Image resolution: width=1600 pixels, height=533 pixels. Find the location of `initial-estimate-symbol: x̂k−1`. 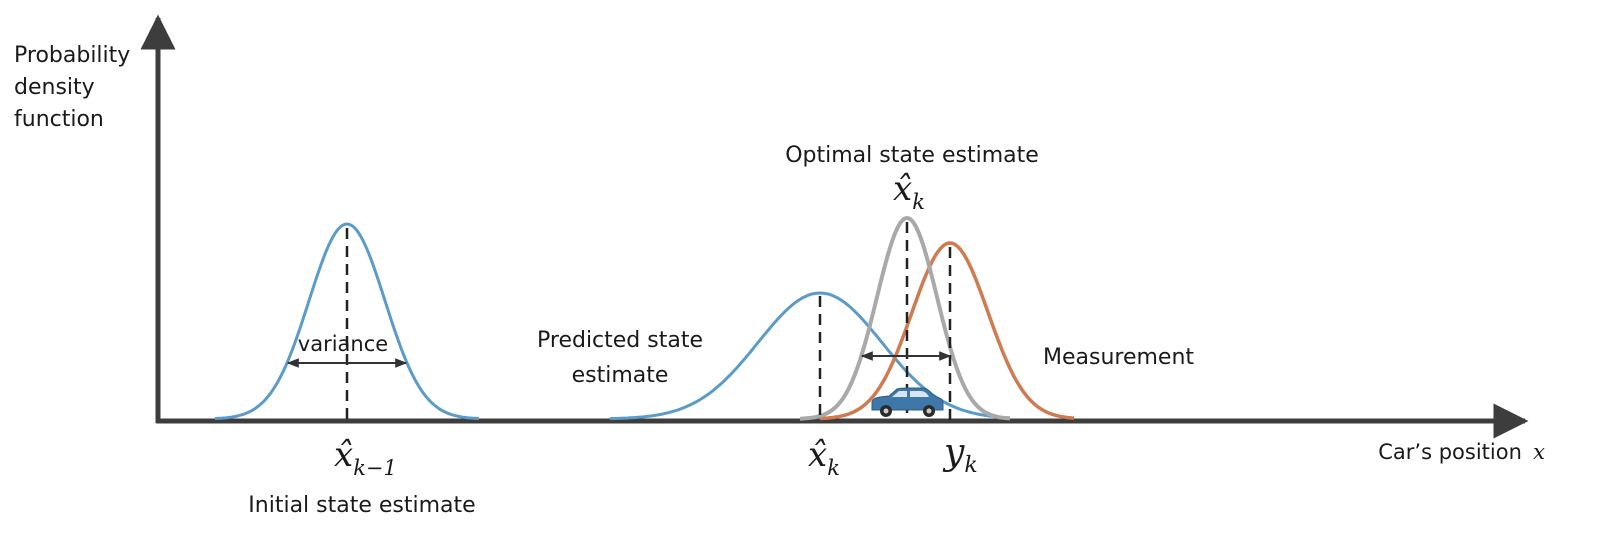

initial-estimate-symbol: x̂k−1 is located at coordinates (365, 457).